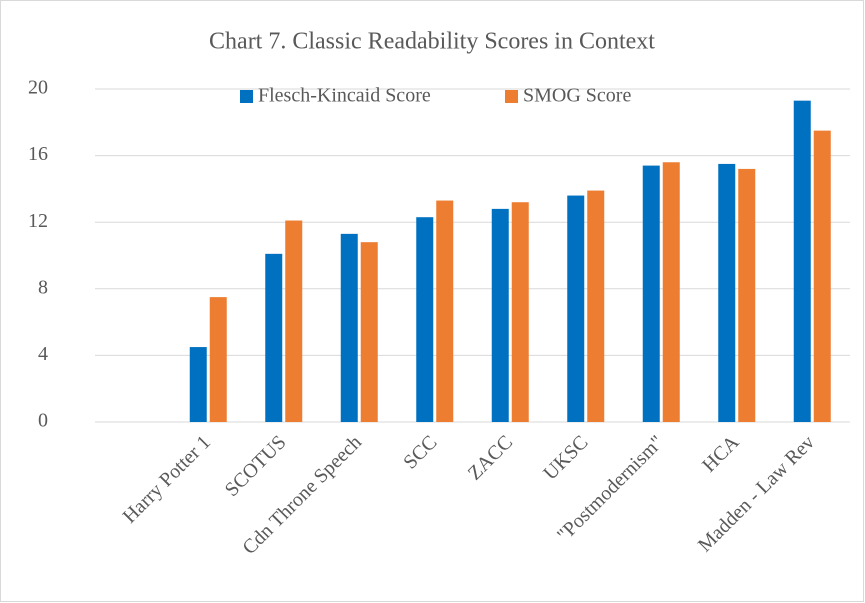  What do you see at coordinates (43, 287) in the screenshot?
I see `y-tick-label: 8` at bounding box center [43, 287].